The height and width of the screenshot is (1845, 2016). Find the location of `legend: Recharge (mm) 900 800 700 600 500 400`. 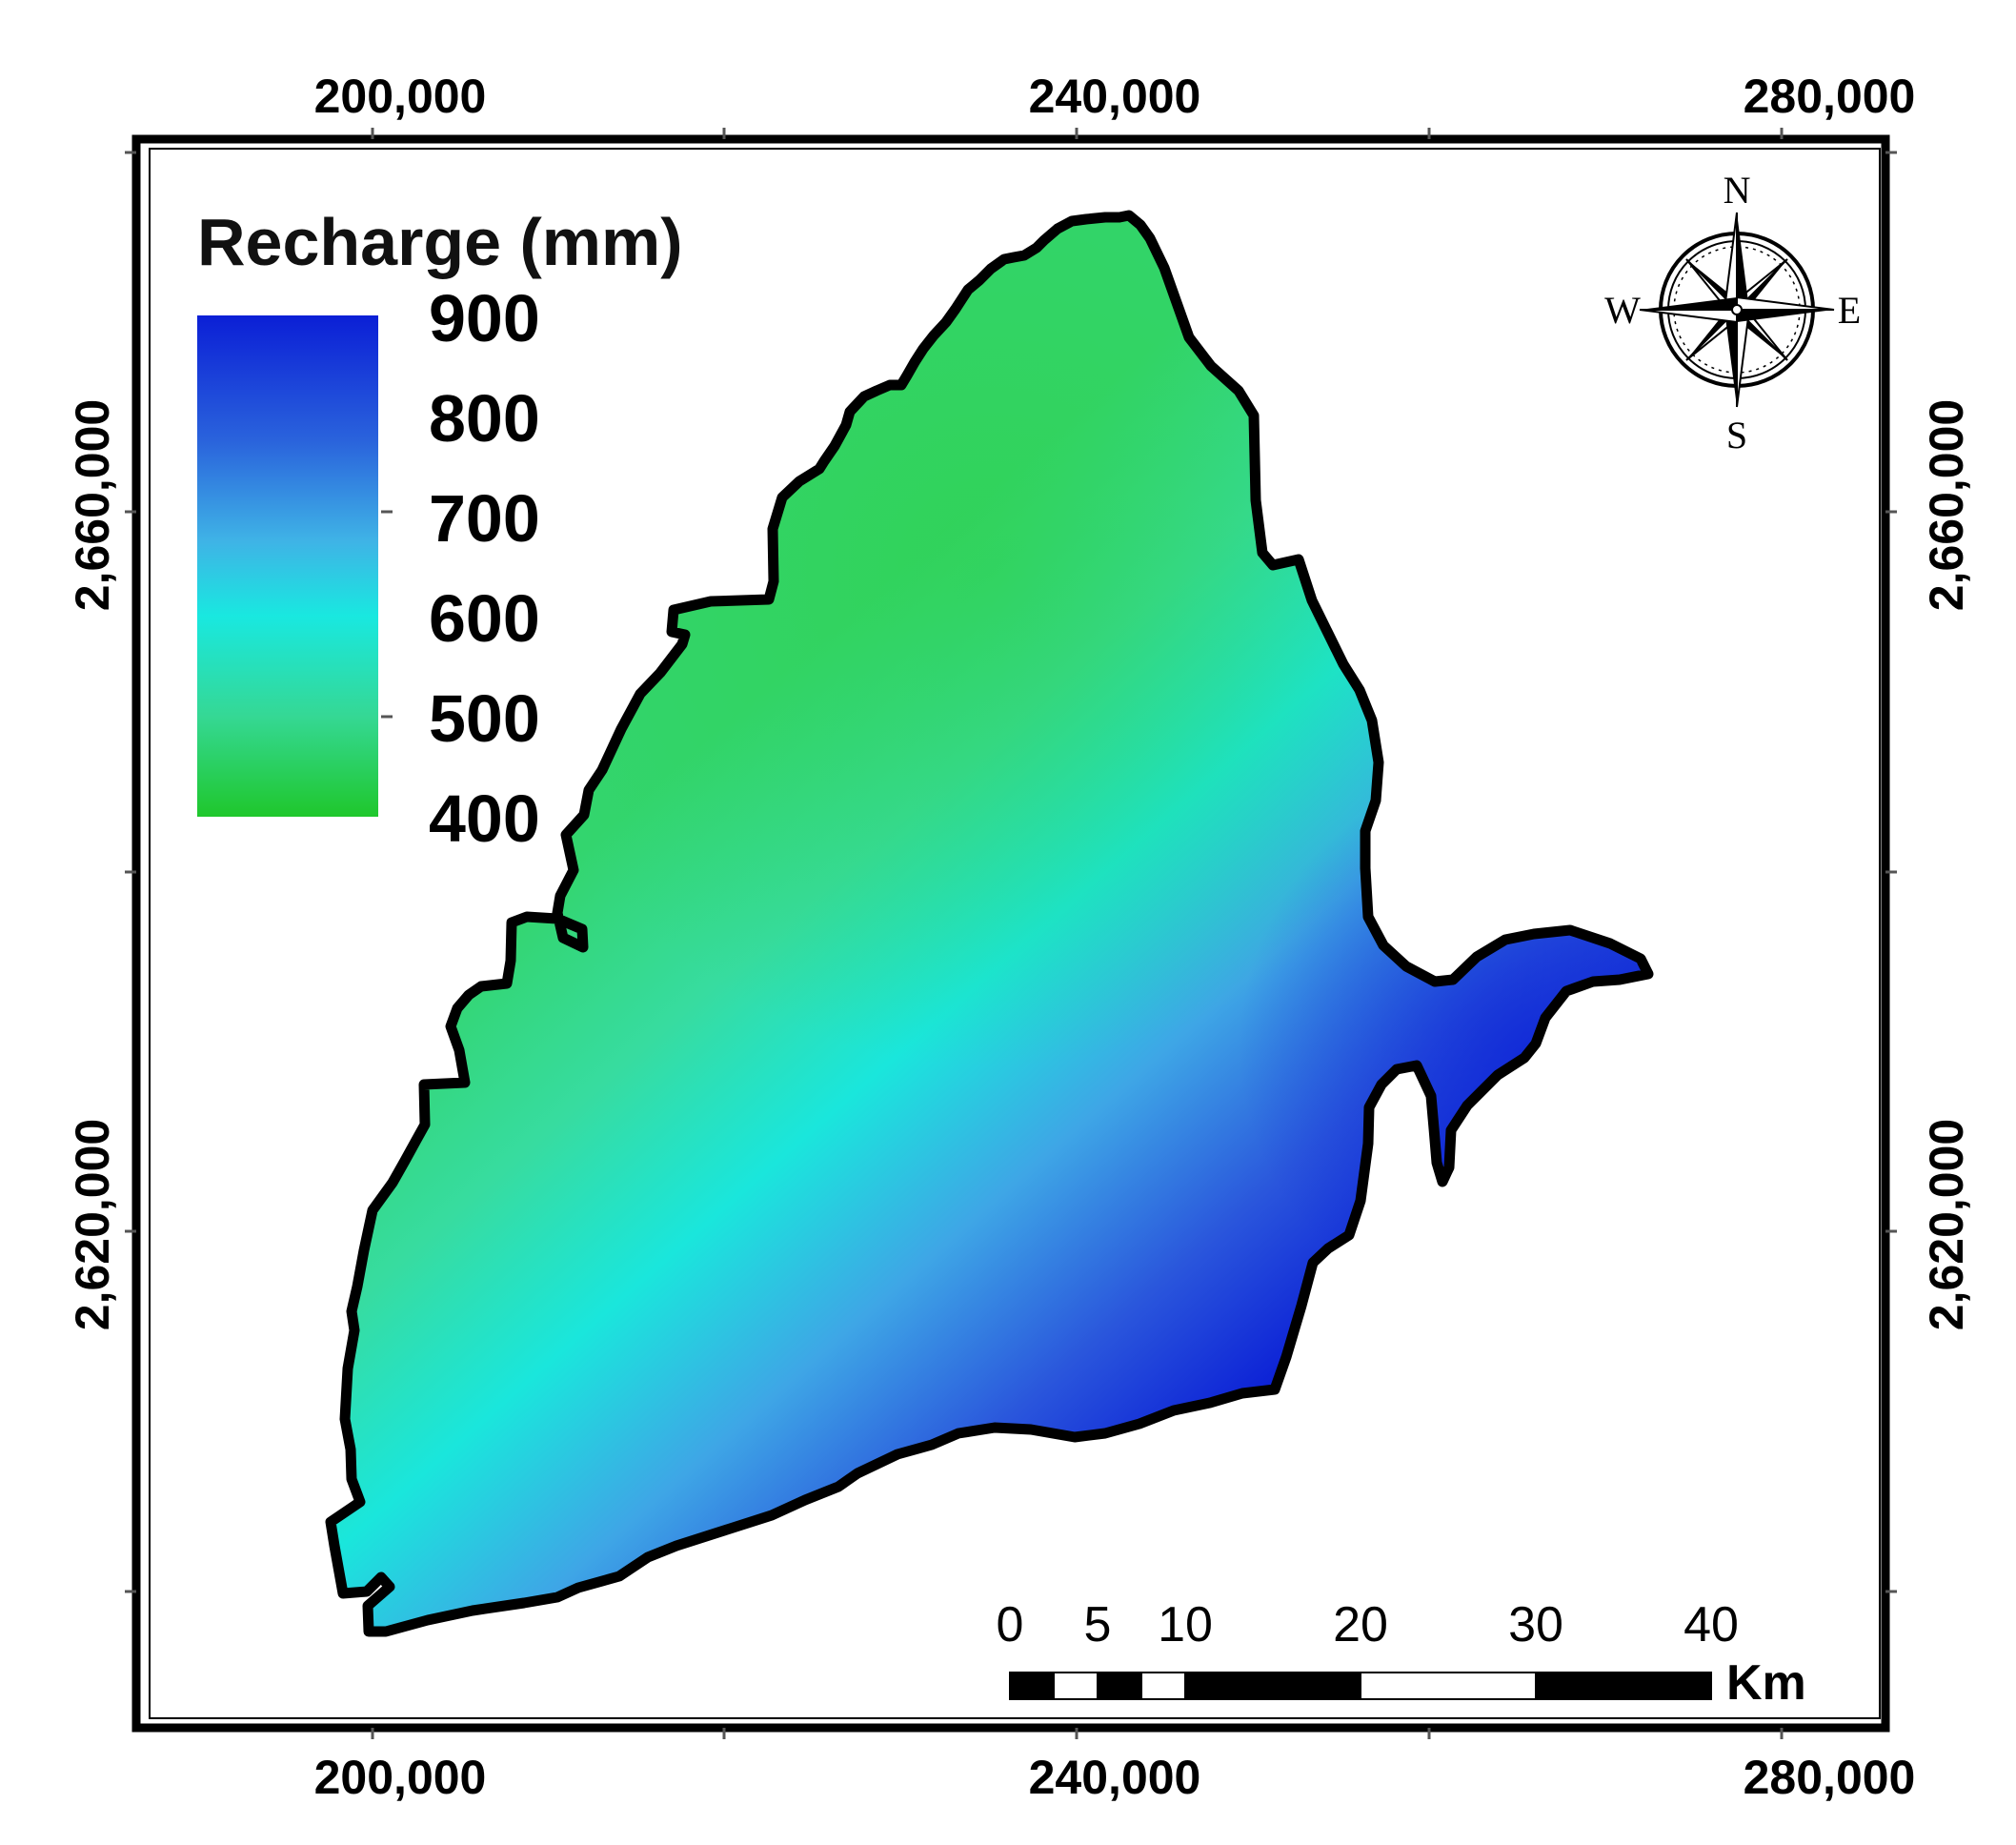

legend: Recharge (mm) 900 800 700 600 500 400 is located at coordinates (440, 530).